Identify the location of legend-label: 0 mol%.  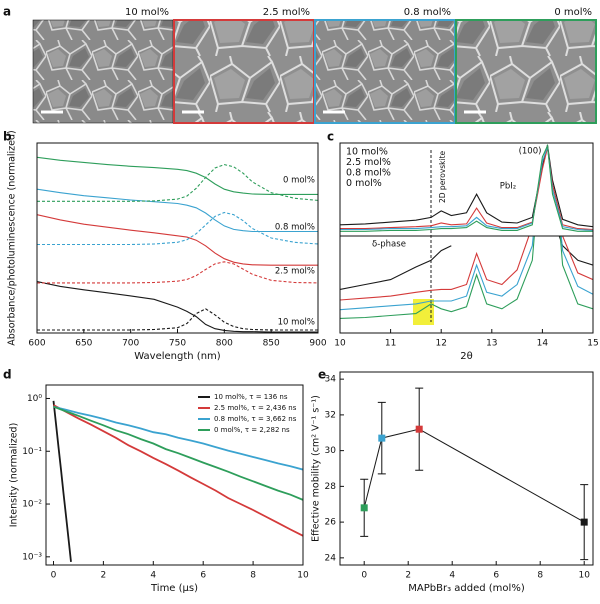
(364, 183).